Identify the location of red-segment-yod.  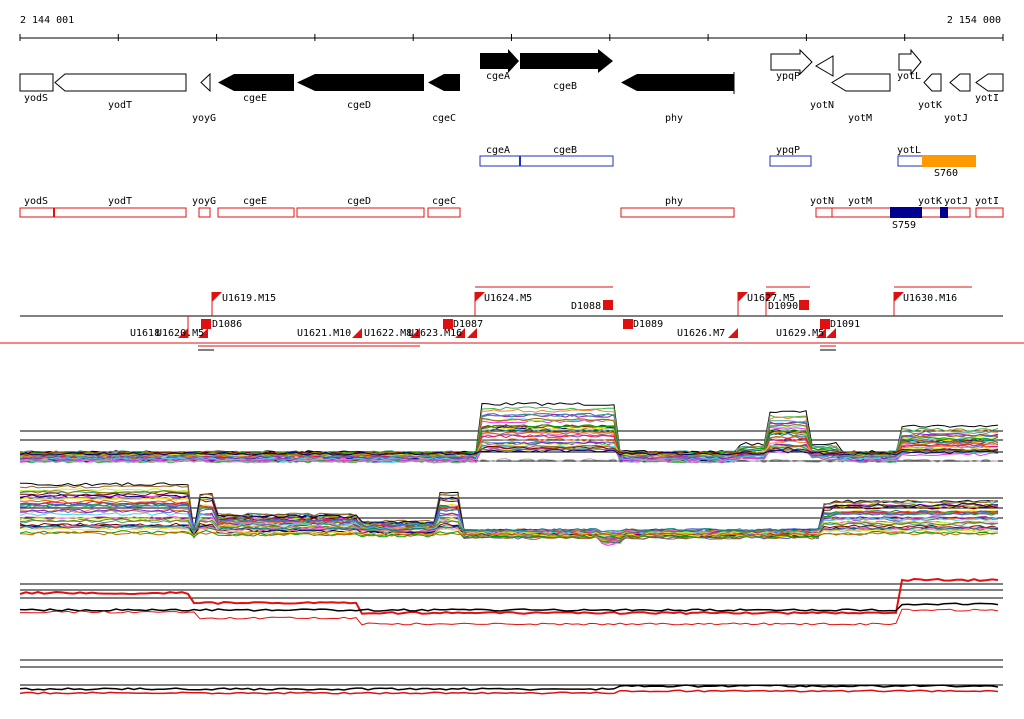
(103, 212).